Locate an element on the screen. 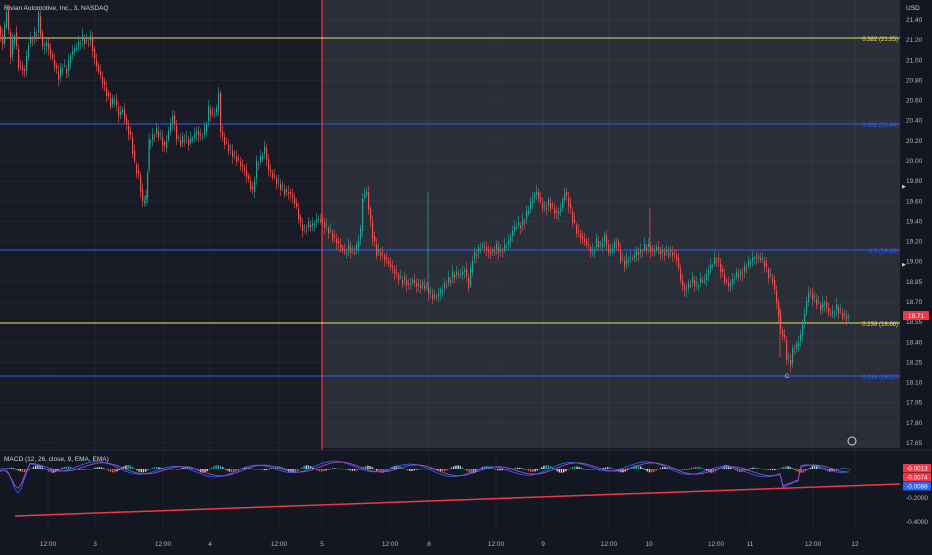  magnet-icon is located at coordinates (852, 441).